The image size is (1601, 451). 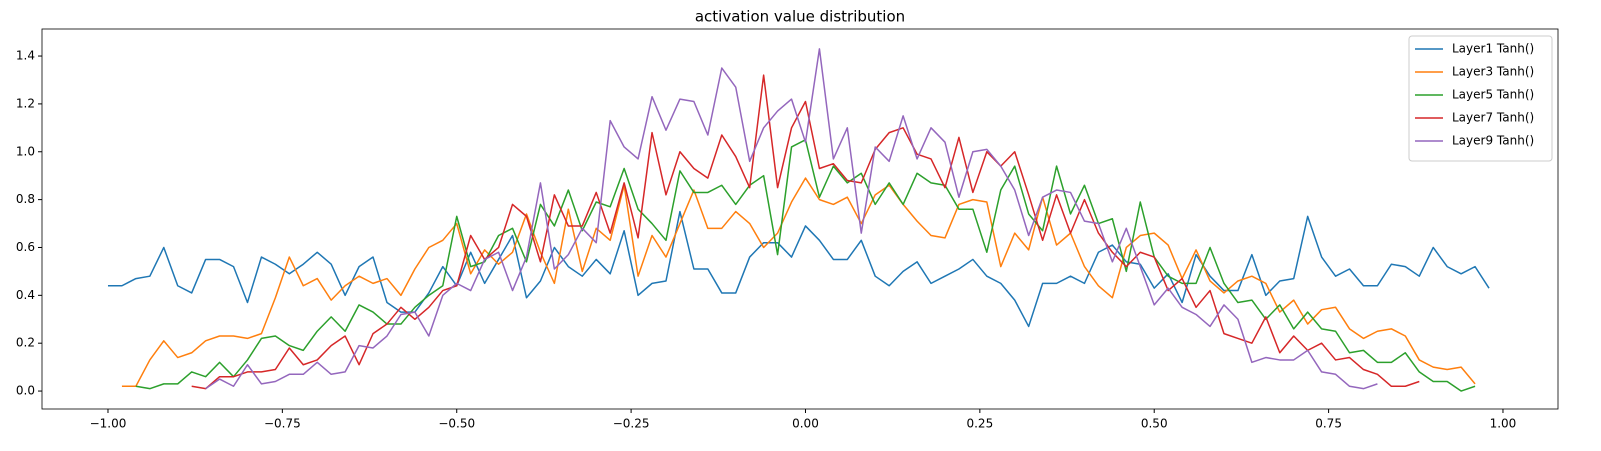 What do you see at coordinates (25, 151) in the screenshot?
I see `y-tick-label: 1.0` at bounding box center [25, 151].